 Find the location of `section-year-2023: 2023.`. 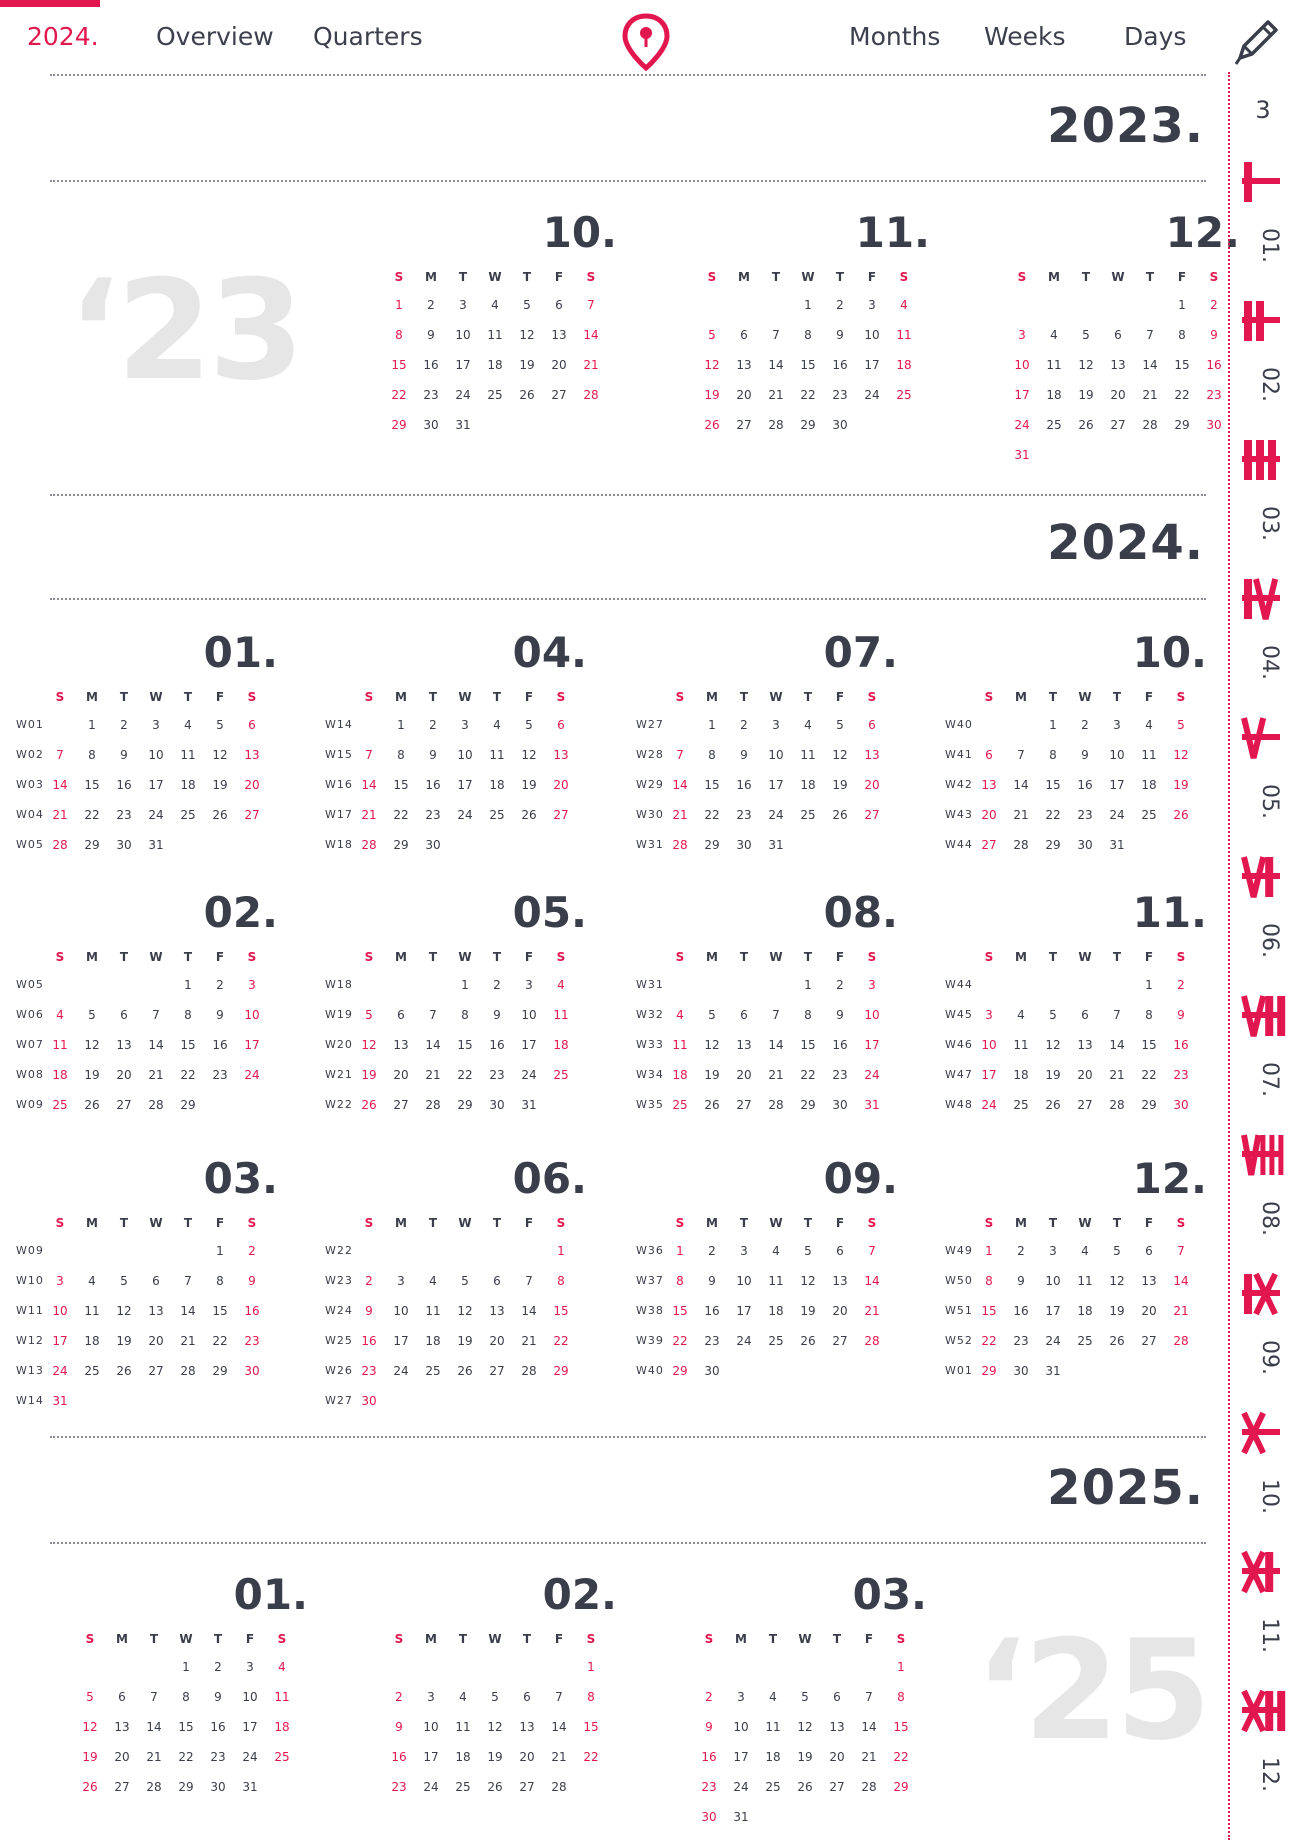

section-year-2023: 2023. is located at coordinates (1125, 126).